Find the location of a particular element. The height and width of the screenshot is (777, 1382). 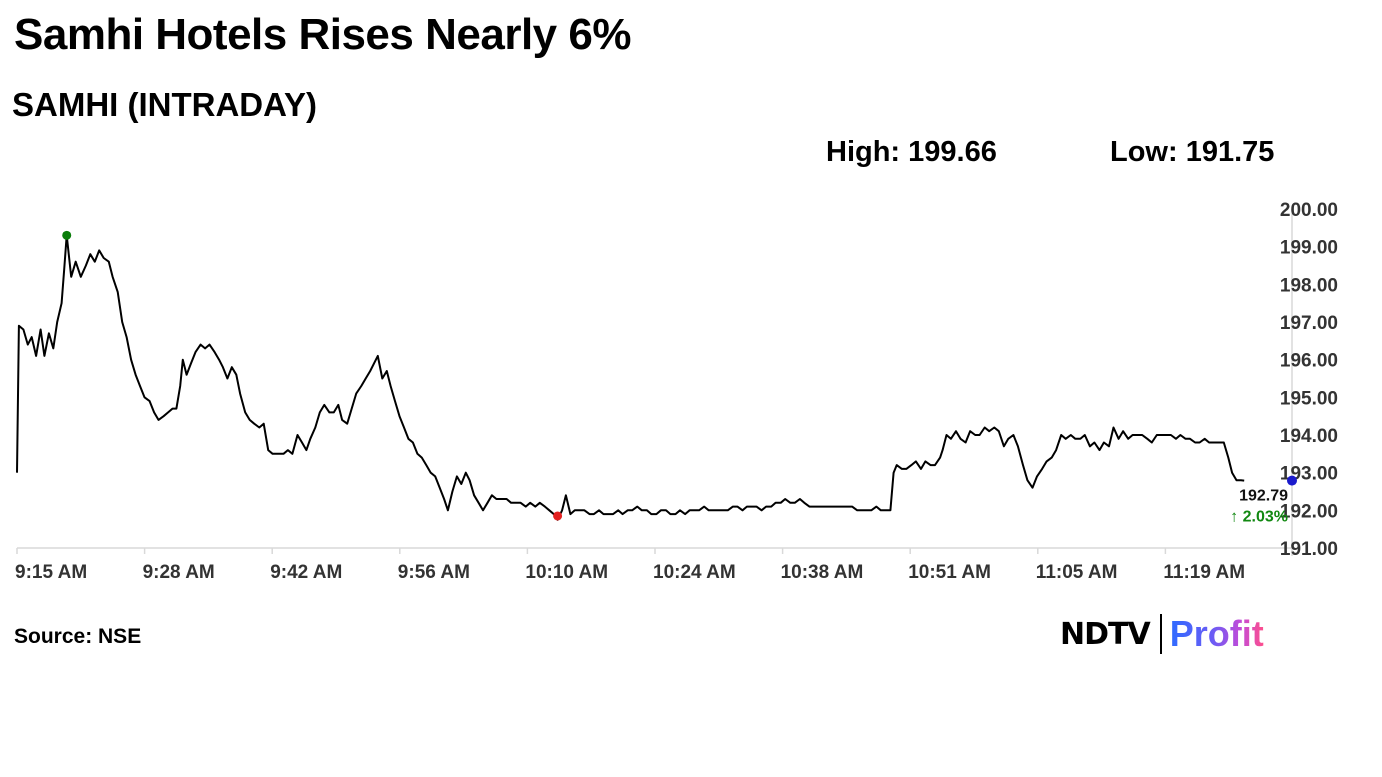

x-tick-label: 9:15 AM is located at coordinates (51, 572).